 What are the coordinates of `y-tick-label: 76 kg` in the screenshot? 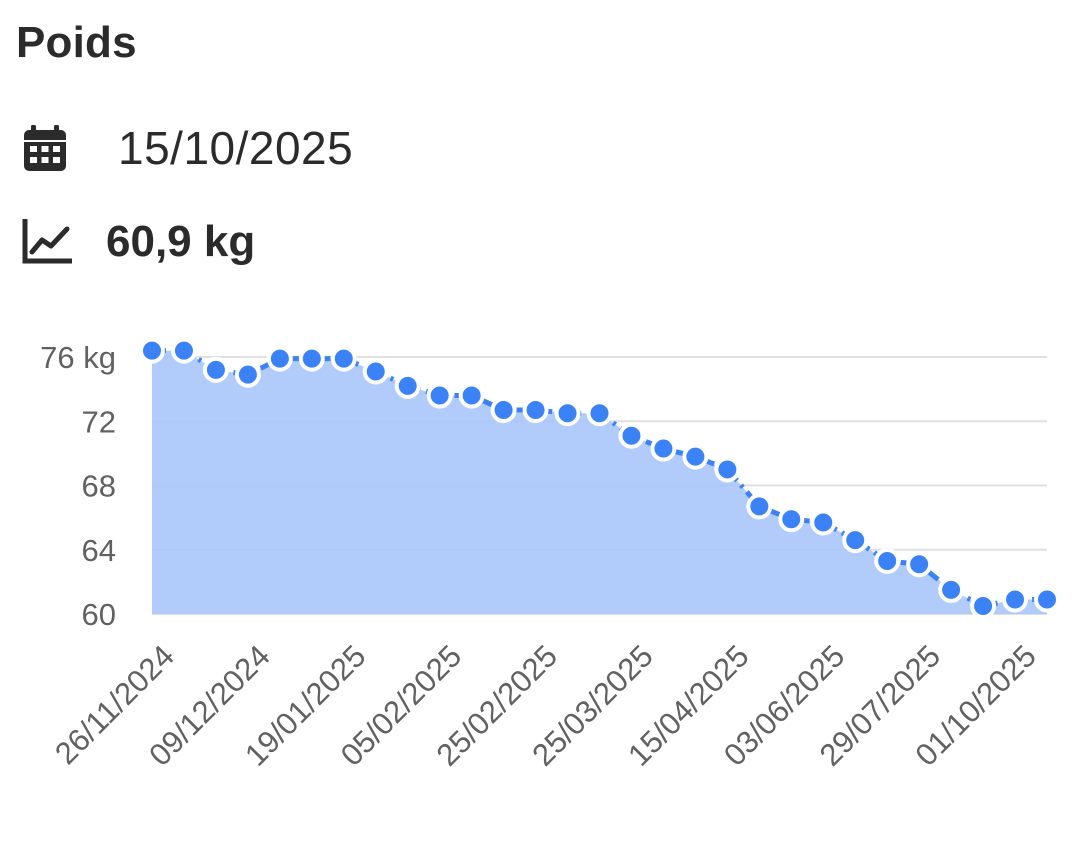 It's located at (78, 357).